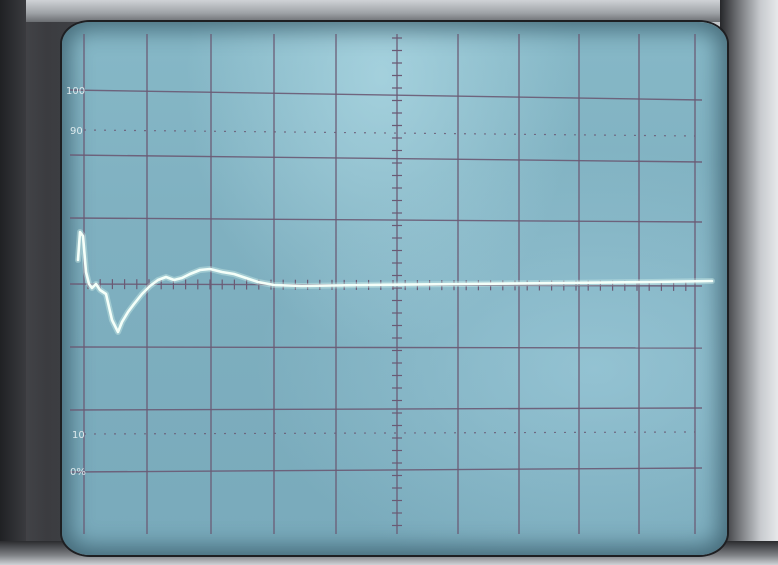 The width and height of the screenshot is (778, 565). I want to click on label-10: 10, so click(78, 435).